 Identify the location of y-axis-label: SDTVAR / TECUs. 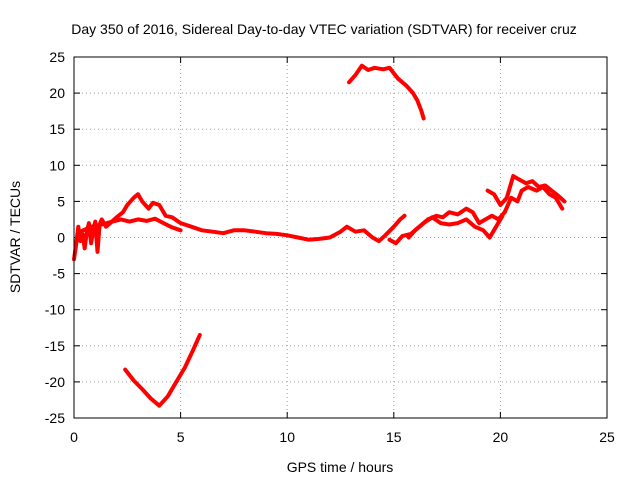
(15, 237).